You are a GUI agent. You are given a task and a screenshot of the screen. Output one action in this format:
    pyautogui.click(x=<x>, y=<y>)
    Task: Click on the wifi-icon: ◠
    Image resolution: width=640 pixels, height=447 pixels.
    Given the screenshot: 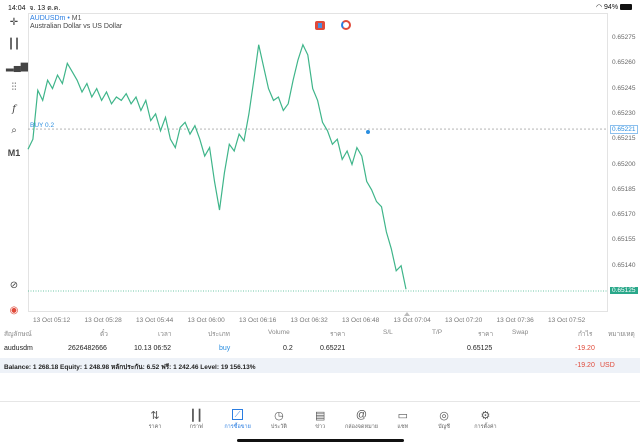 What is the action you would take?
    pyautogui.click(x=599, y=7)
    